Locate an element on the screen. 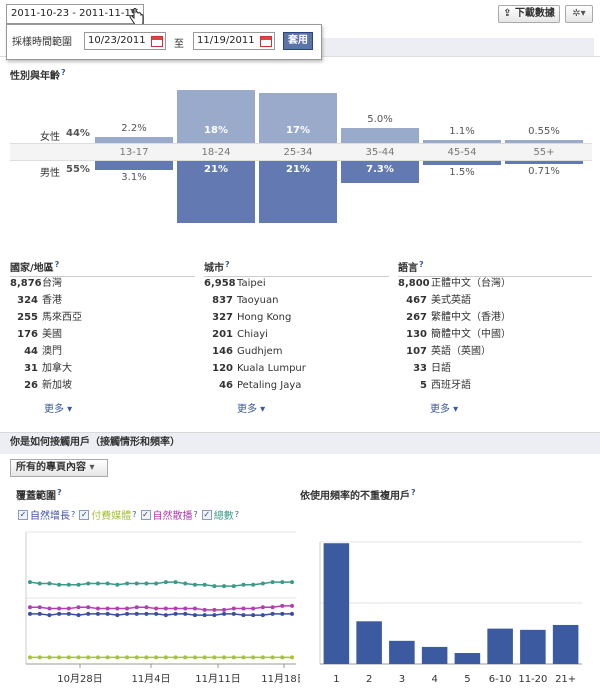 This screenshot has height=692, width=600. list-item: 6,958Taipei is located at coordinates (255, 283).